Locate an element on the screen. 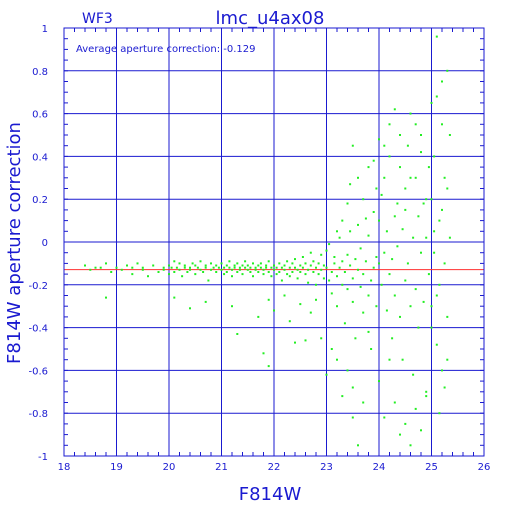 The image size is (512, 512). y-tick-label: 1 is located at coordinates (45, 29).